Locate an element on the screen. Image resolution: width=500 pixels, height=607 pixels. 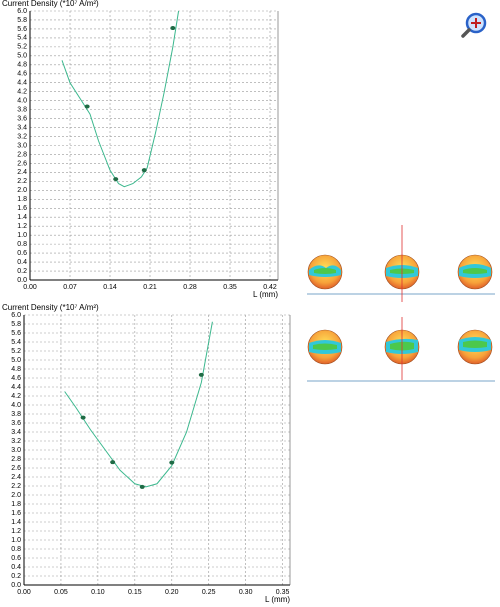
x-tick-label: 0.42 is located at coordinates (270, 287).